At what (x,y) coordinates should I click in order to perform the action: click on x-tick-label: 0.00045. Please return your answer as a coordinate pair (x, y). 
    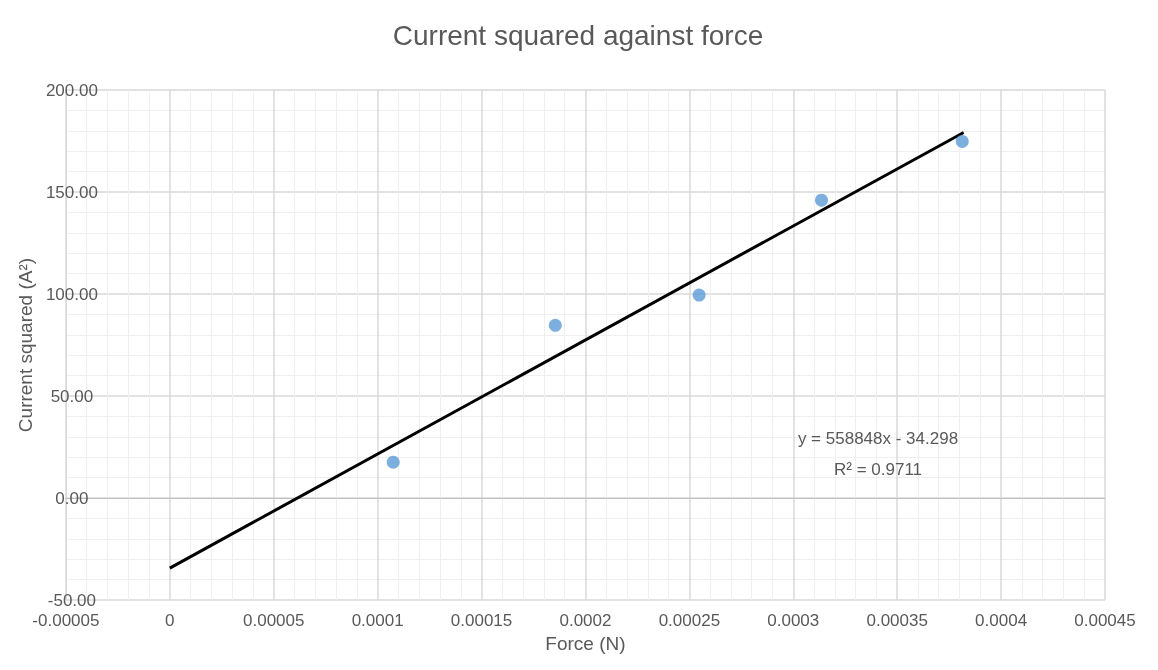
    Looking at the image, I should click on (1105, 621).